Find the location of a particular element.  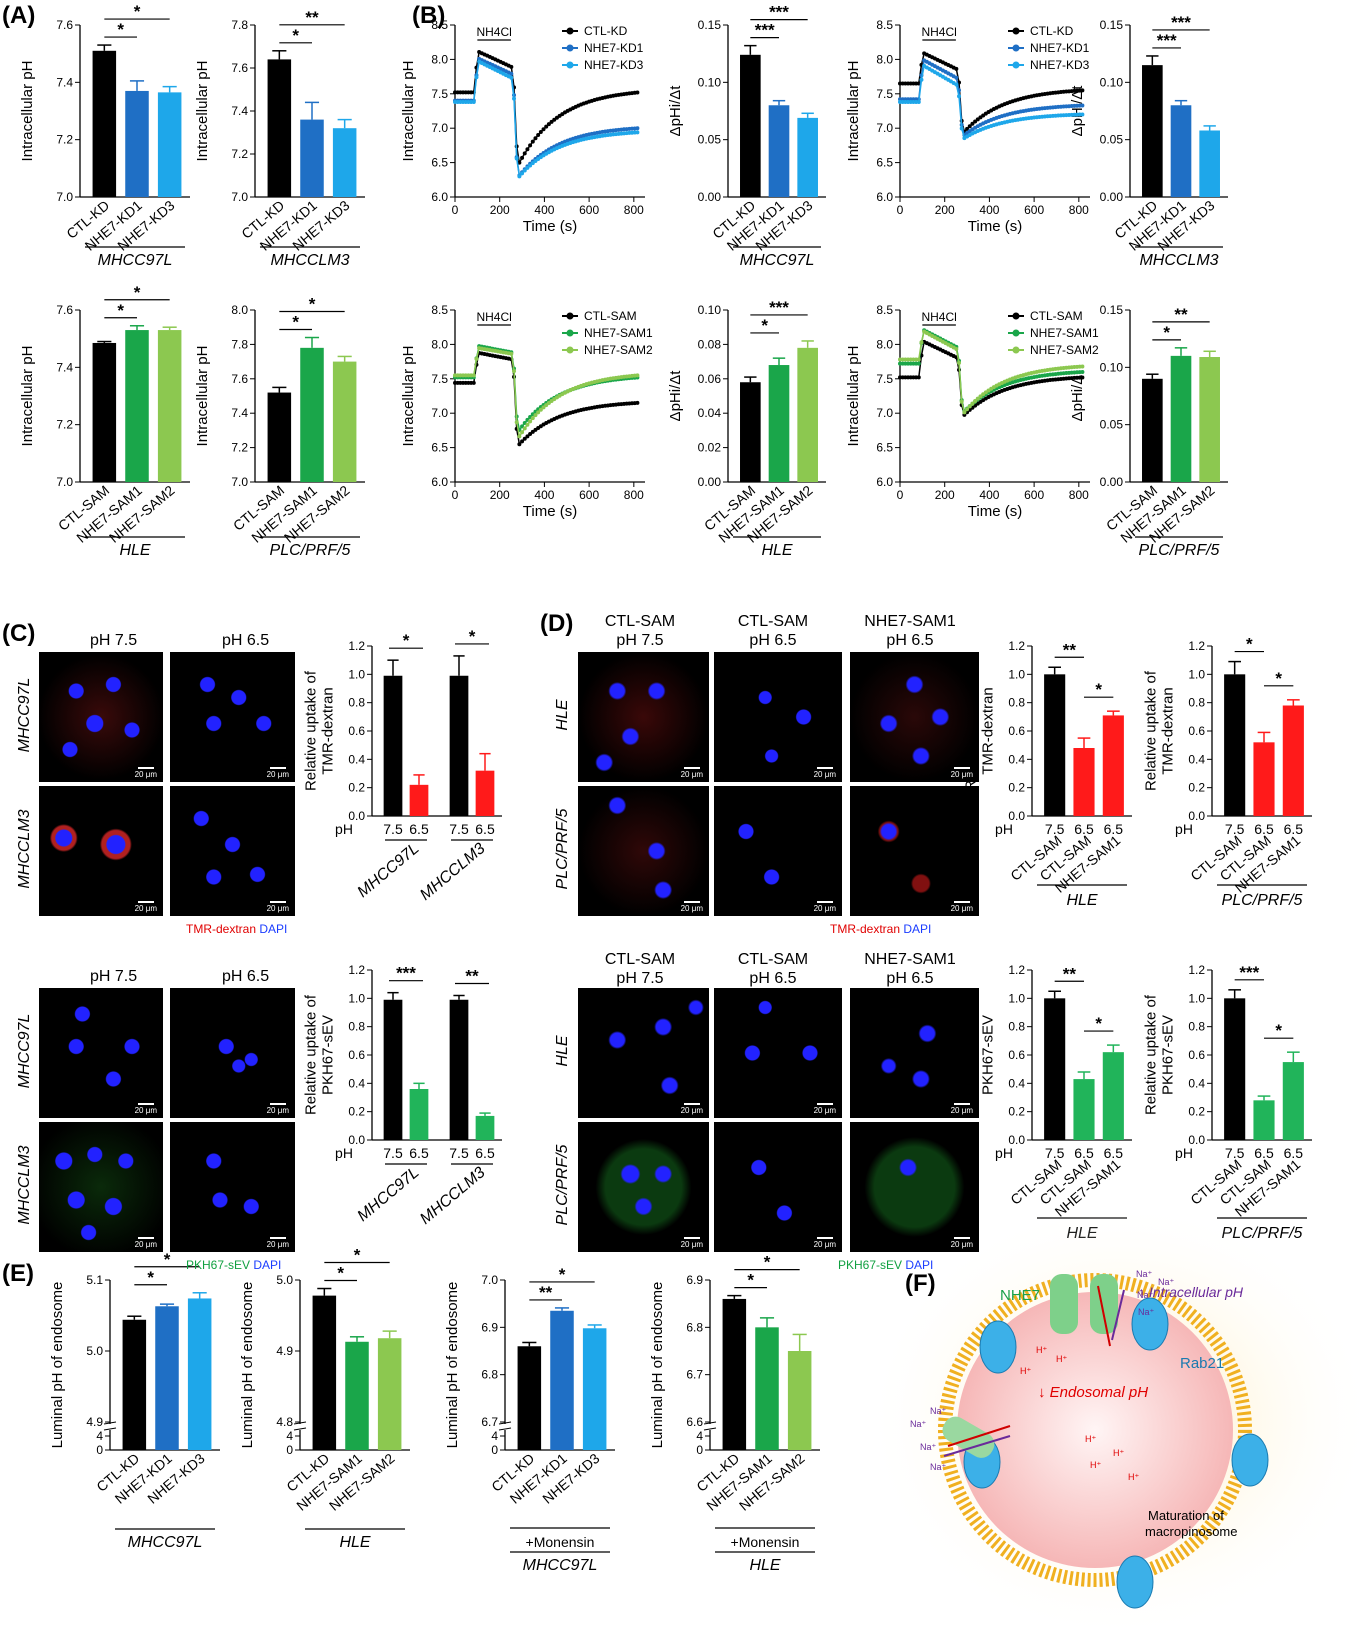

micrograph-hle-ctl-ph75-pkh: 20 μm is located at coordinates (643, 1053).